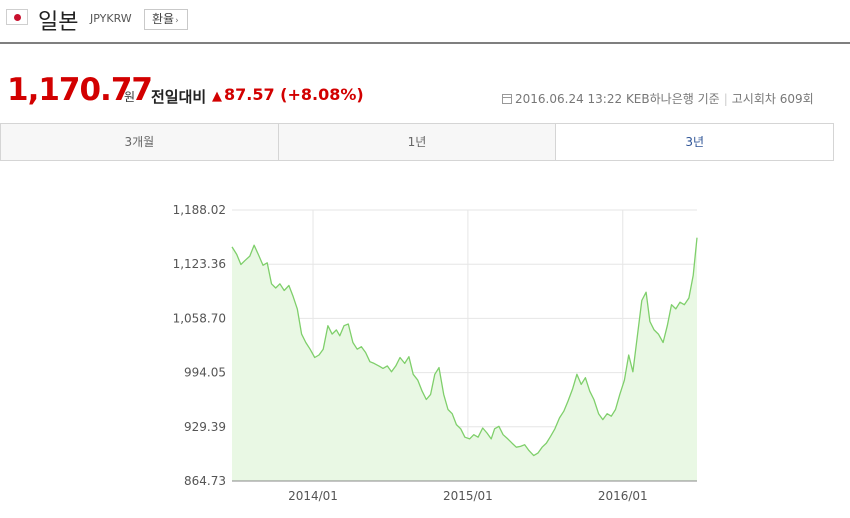 The width and height of the screenshot is (850, 518). I want to click on exchange-rate-button: 환율›, so click(166, 19).